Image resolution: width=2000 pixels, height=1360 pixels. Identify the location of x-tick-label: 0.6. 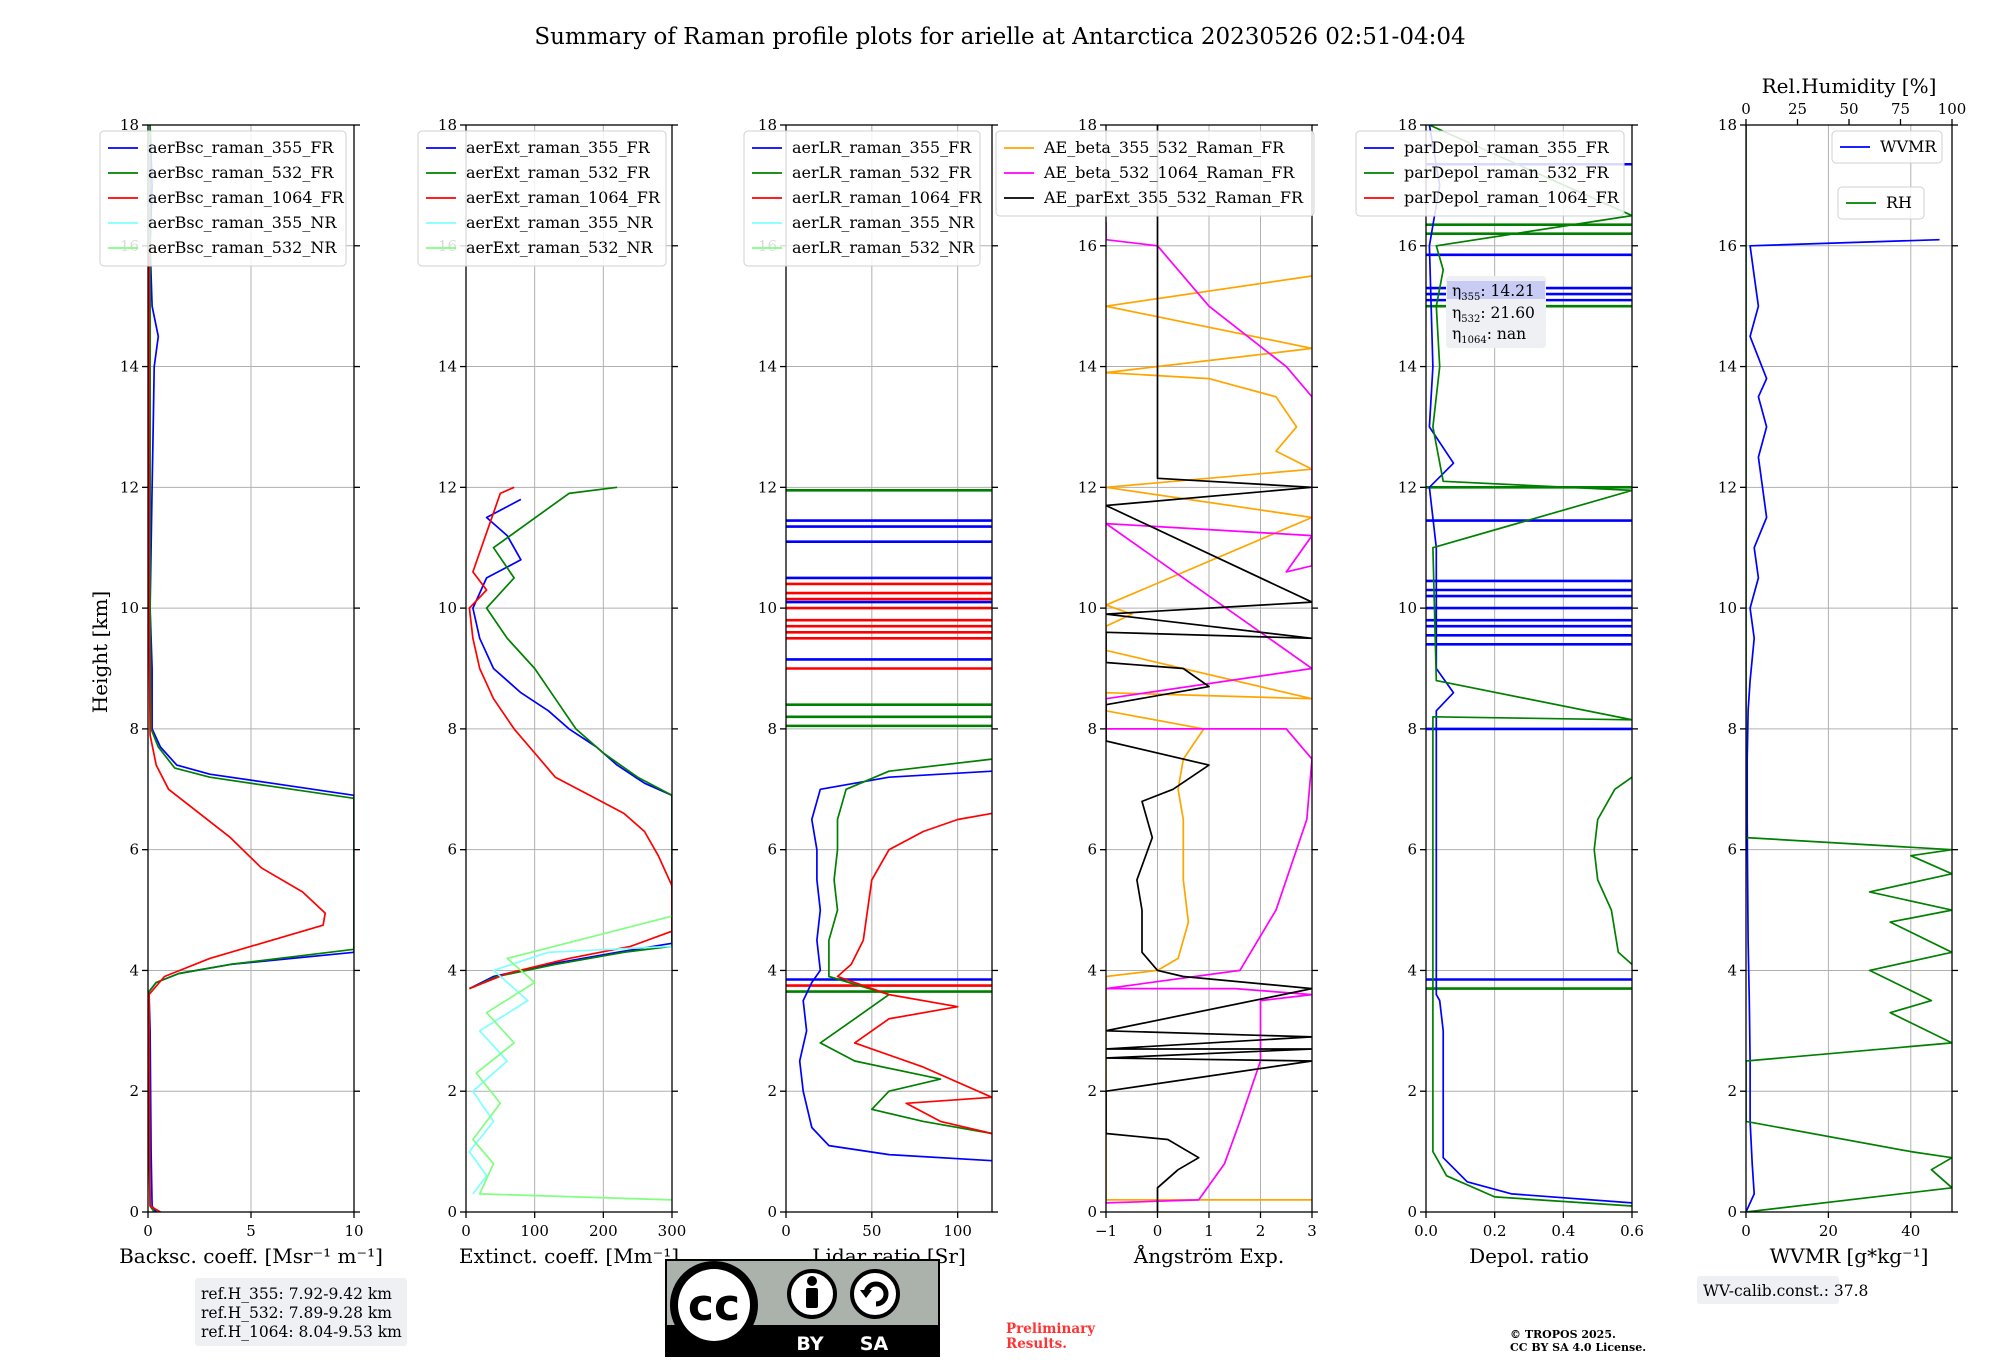
(1632, 1231).